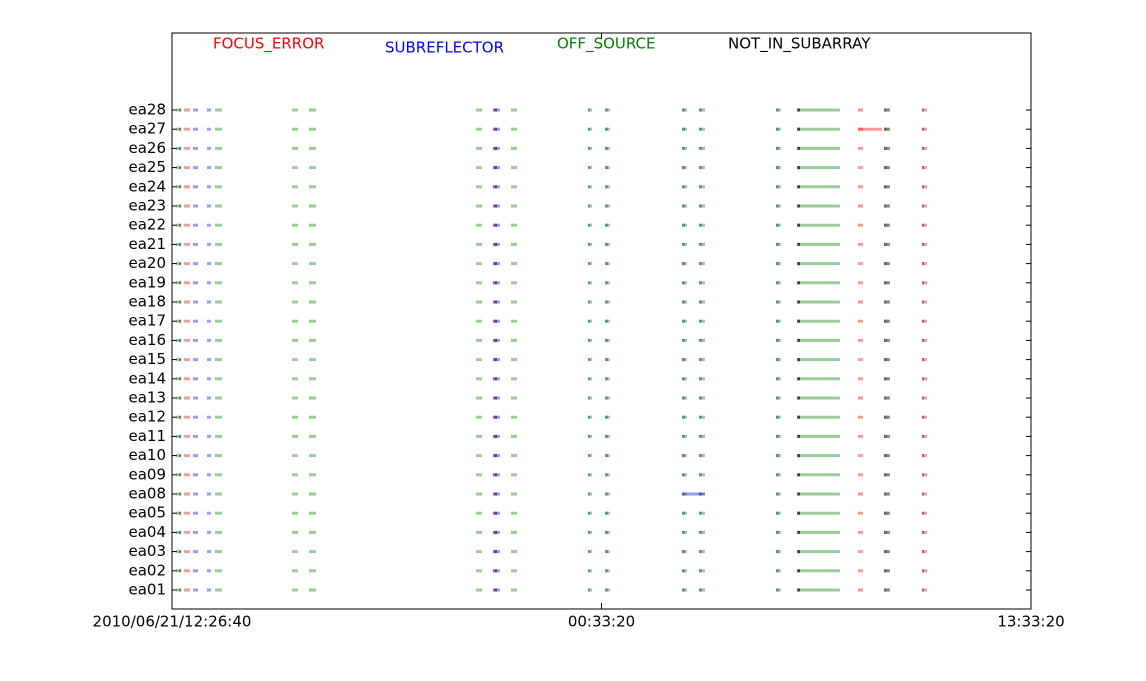 This screenshot has width=1146, height=681. I want to click on legend-entry: FOCUS_ERROR, so click(268, 44).